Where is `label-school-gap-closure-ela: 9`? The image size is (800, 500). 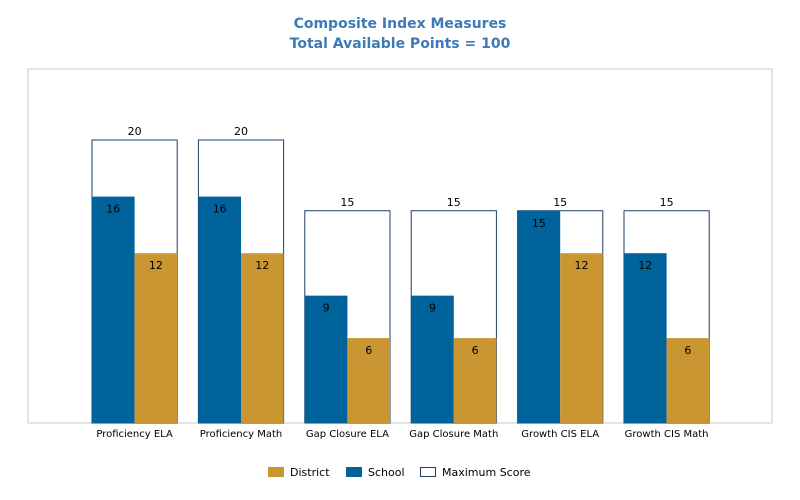
label-school-gap-closure-ela: 9 is located at coordinates (326, 308).